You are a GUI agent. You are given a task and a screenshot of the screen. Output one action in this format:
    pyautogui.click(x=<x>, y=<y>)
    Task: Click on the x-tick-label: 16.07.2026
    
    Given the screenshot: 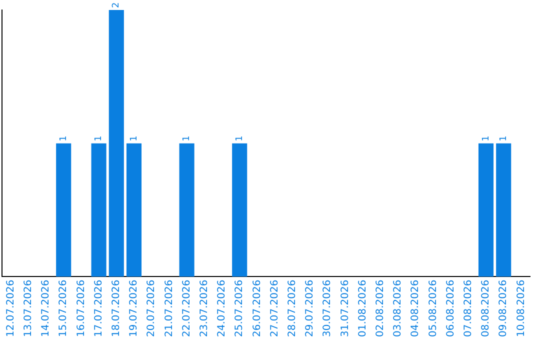 What is the action you would take?
    pyautogui.click(x=81, y=309)
    